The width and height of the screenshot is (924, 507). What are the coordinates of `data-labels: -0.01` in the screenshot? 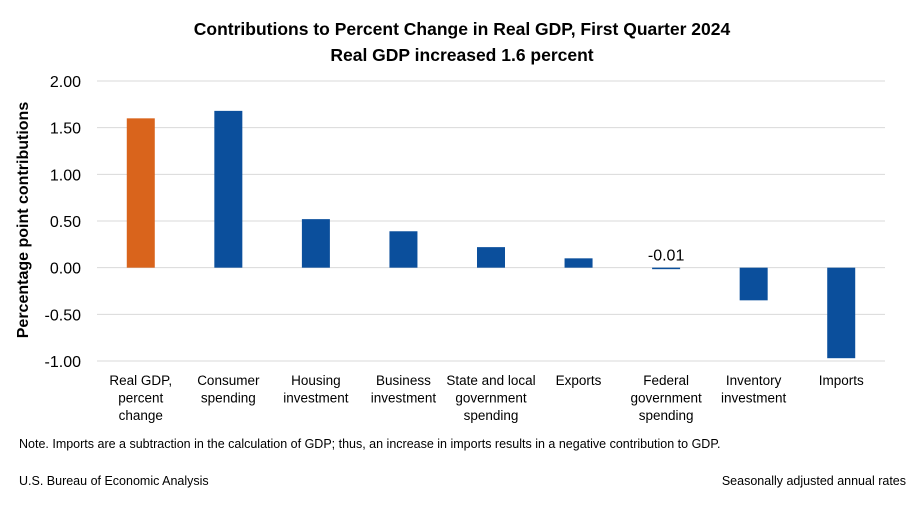 It's located at (666, 256).